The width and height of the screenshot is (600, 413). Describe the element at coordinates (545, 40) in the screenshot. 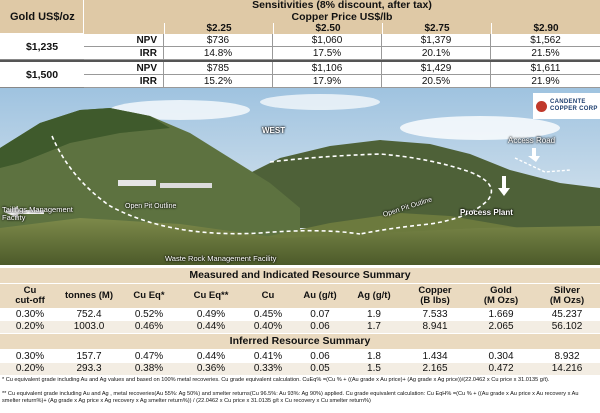

I see `value-cell: $1,562` at that location.